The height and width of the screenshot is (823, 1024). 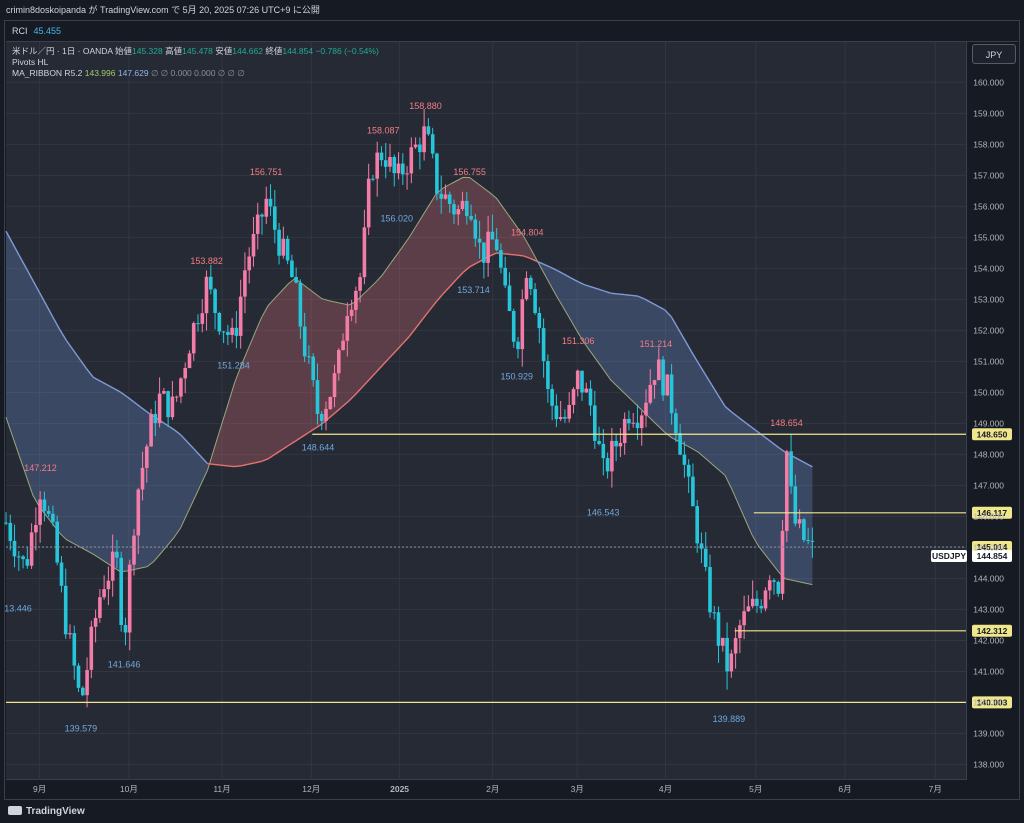 I want to click on rci-value: 45.455, so click(x=47, y=31).